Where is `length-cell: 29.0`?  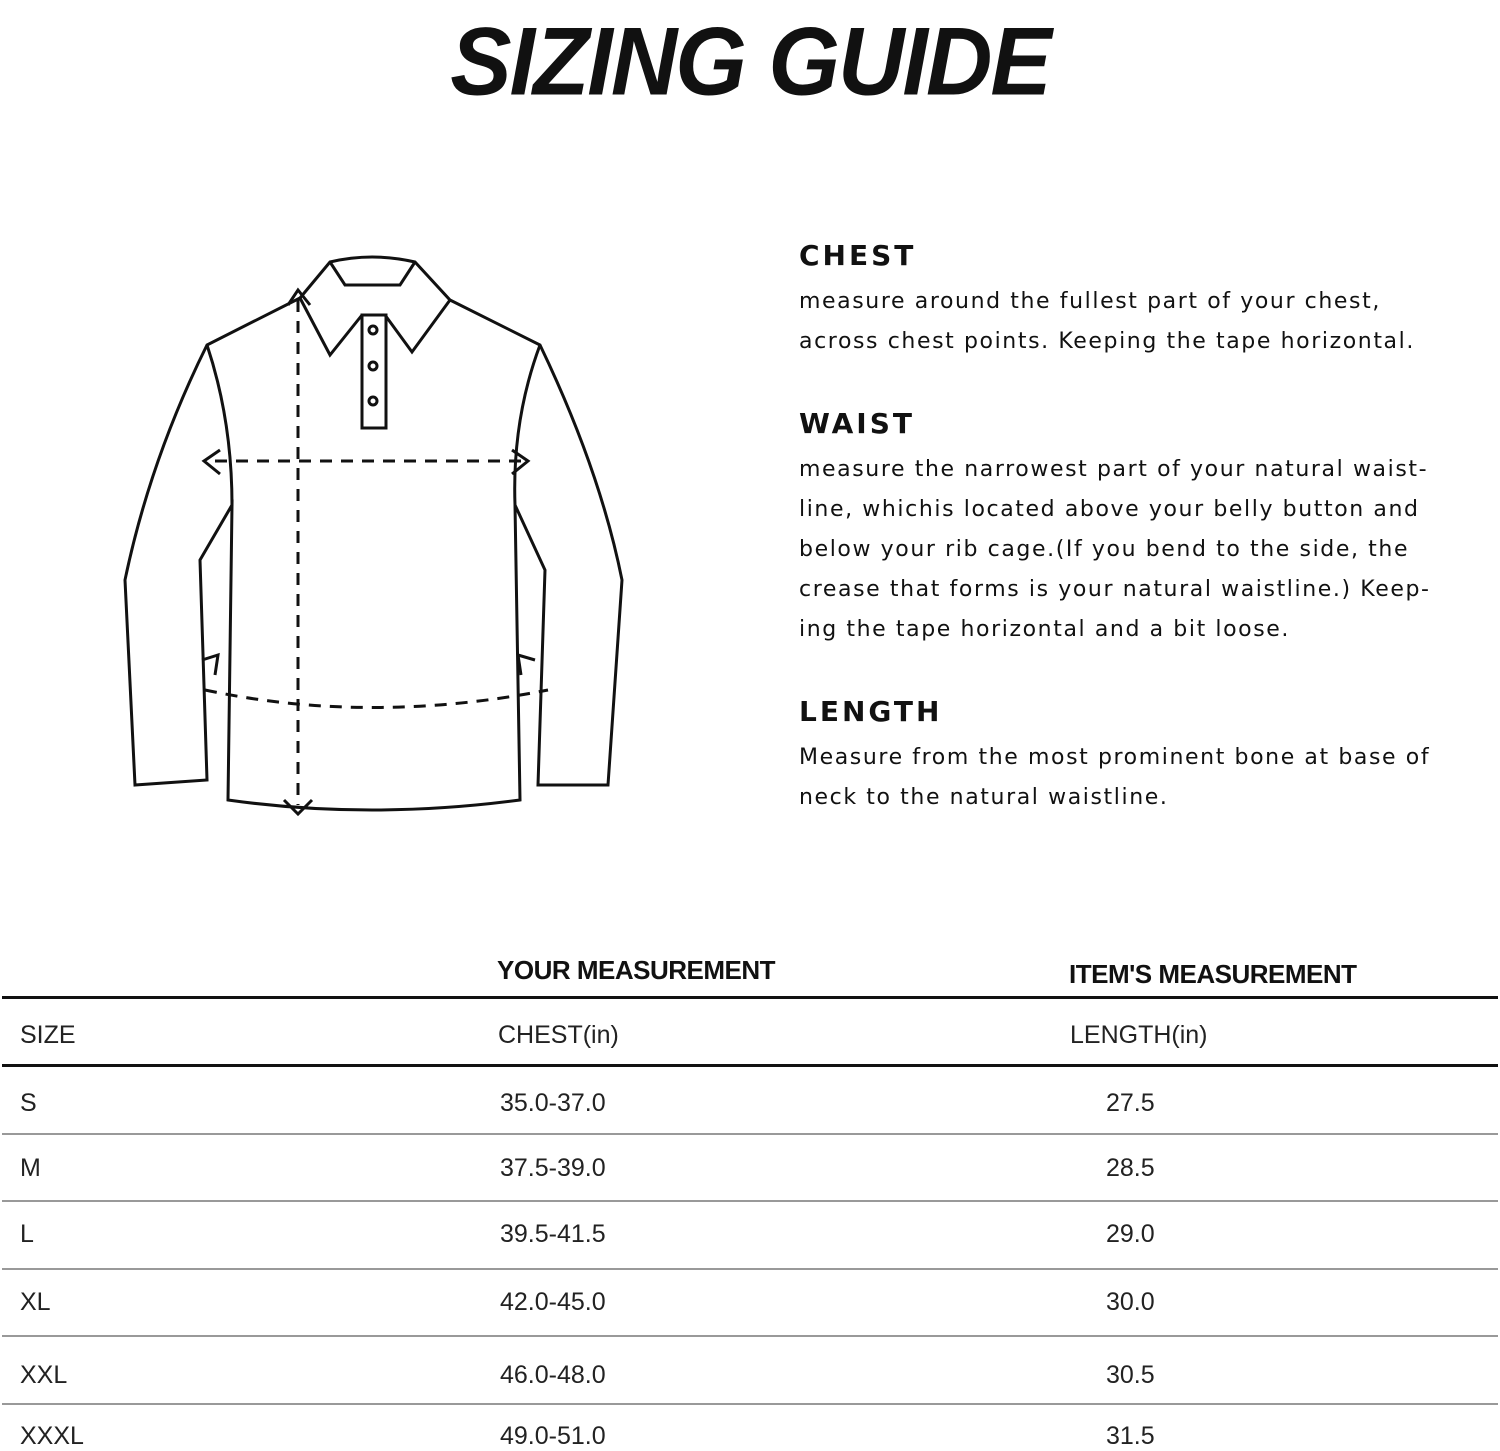 length-cell: 29.0 is located at coordinates (1130, 1234).